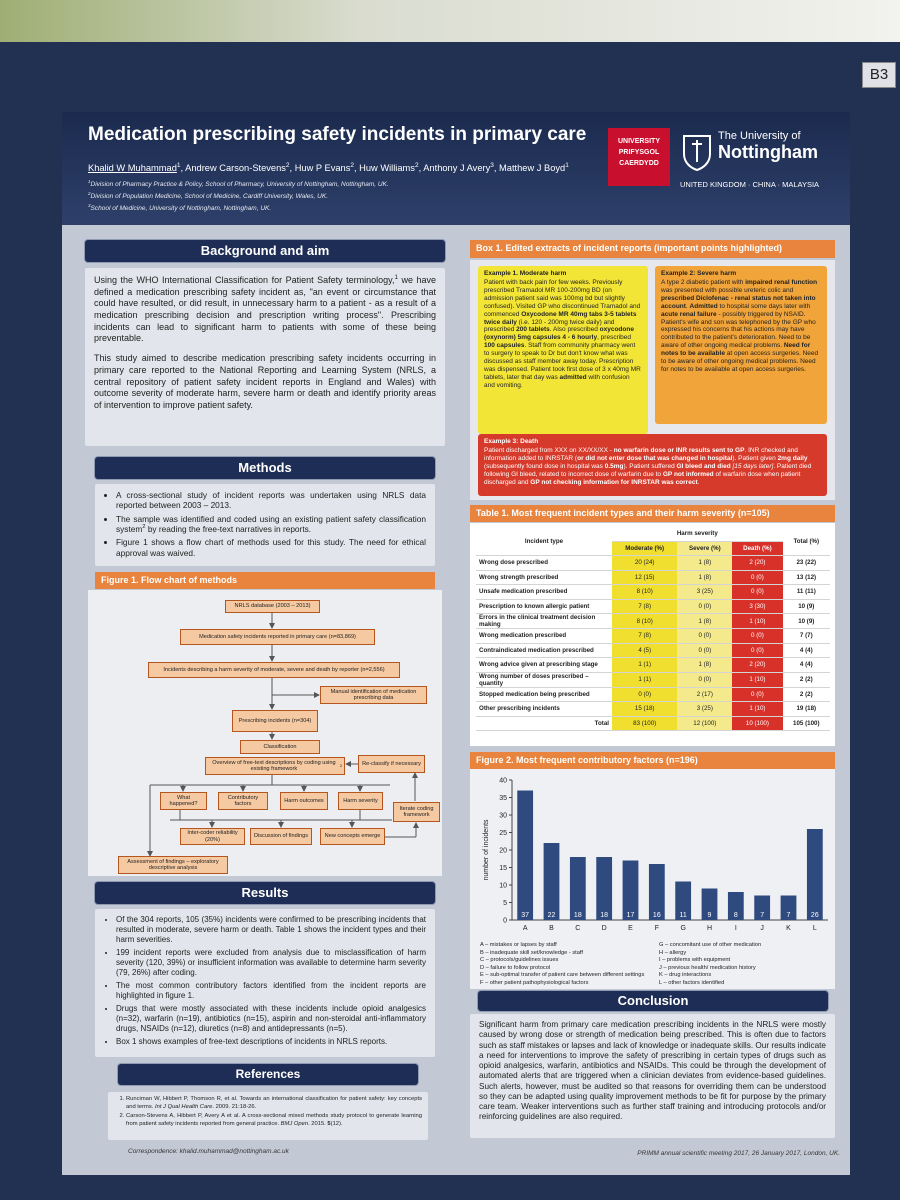 The image size is (900, 1200). What do you see at coordinates (683, 915) in the screenshot?
I see `value-label: 11` at bounding box center [683, 915].